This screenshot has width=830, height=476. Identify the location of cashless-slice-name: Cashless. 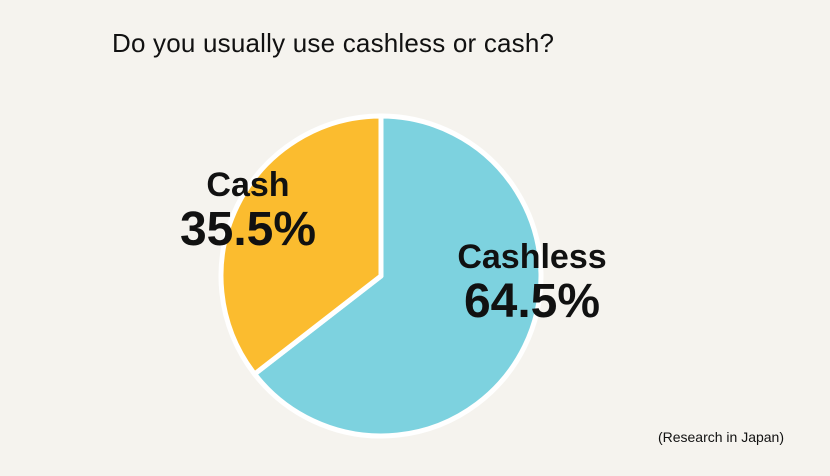
(532, 257).